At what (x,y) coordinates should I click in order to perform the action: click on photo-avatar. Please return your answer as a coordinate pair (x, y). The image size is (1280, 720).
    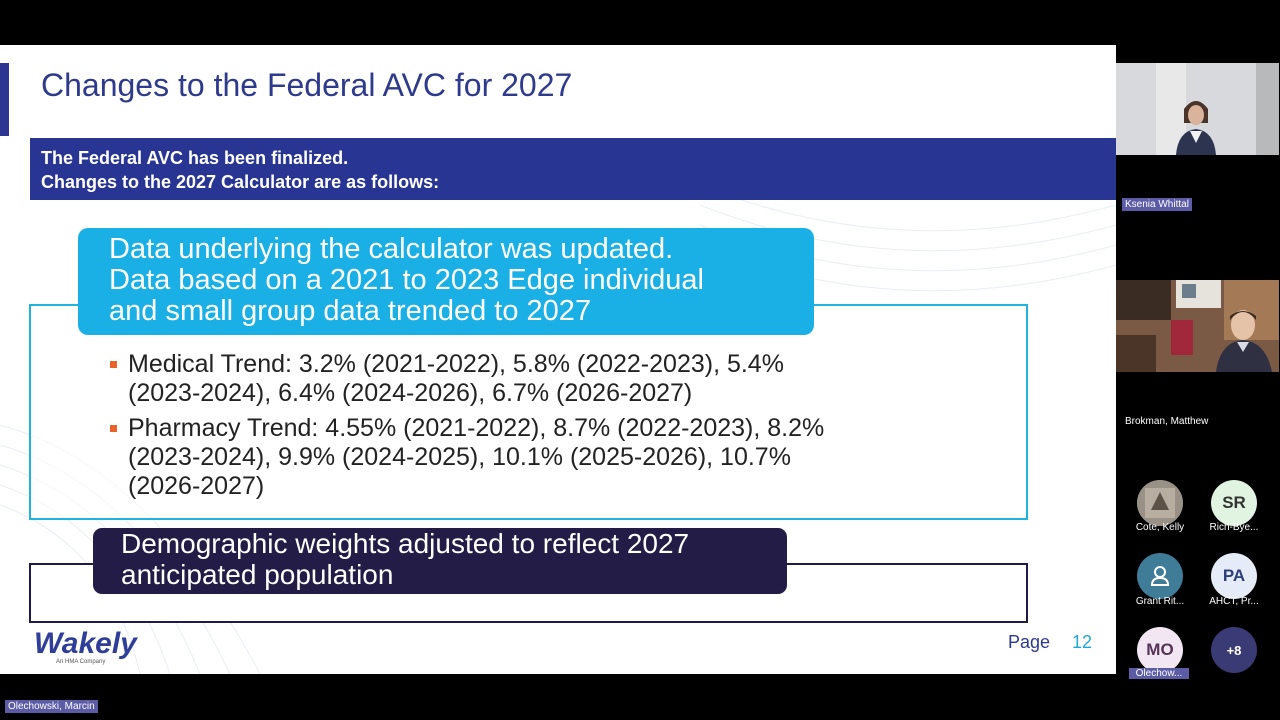
    Looking at the image, I should click on (1160, 503).